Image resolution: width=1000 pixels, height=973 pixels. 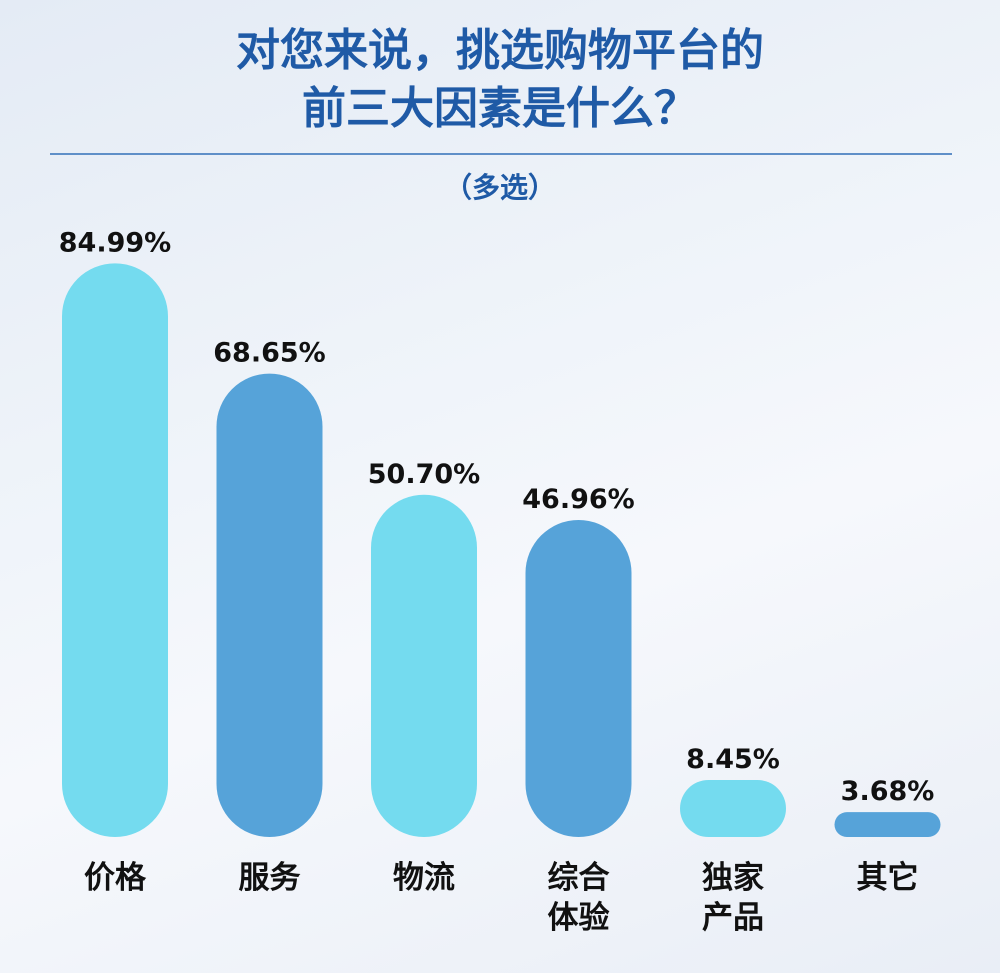 What do you see at coordinates (500, 80) in the screenshot?
I see `chart-title: 对您来说，挑选购物平台的 前三大因素是什么？` at bounding box center [500, 80].